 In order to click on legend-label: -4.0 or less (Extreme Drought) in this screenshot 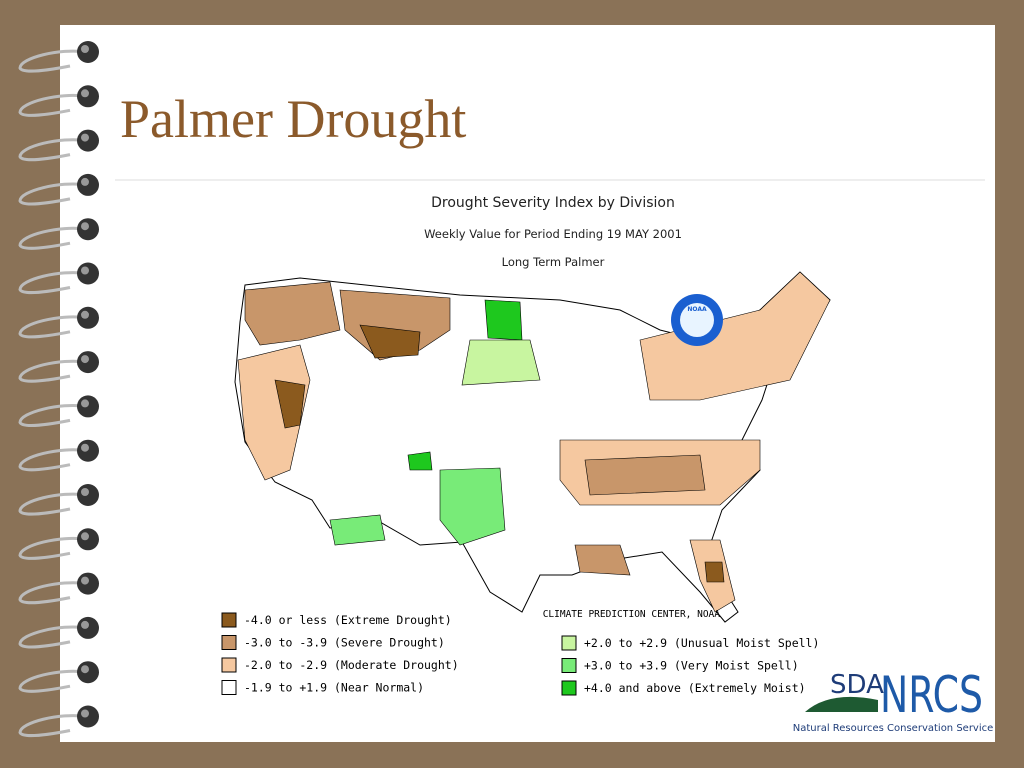, I will do `click(348, 620)`.